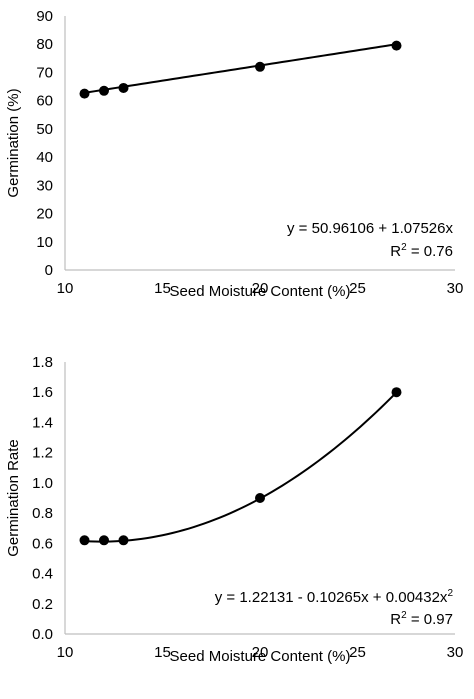 The width and height of the screenshot is (474, 699). Describe the element at coordinates (42, 543) in the screenshot. I see `y-tick-label: 0.6` at that location.